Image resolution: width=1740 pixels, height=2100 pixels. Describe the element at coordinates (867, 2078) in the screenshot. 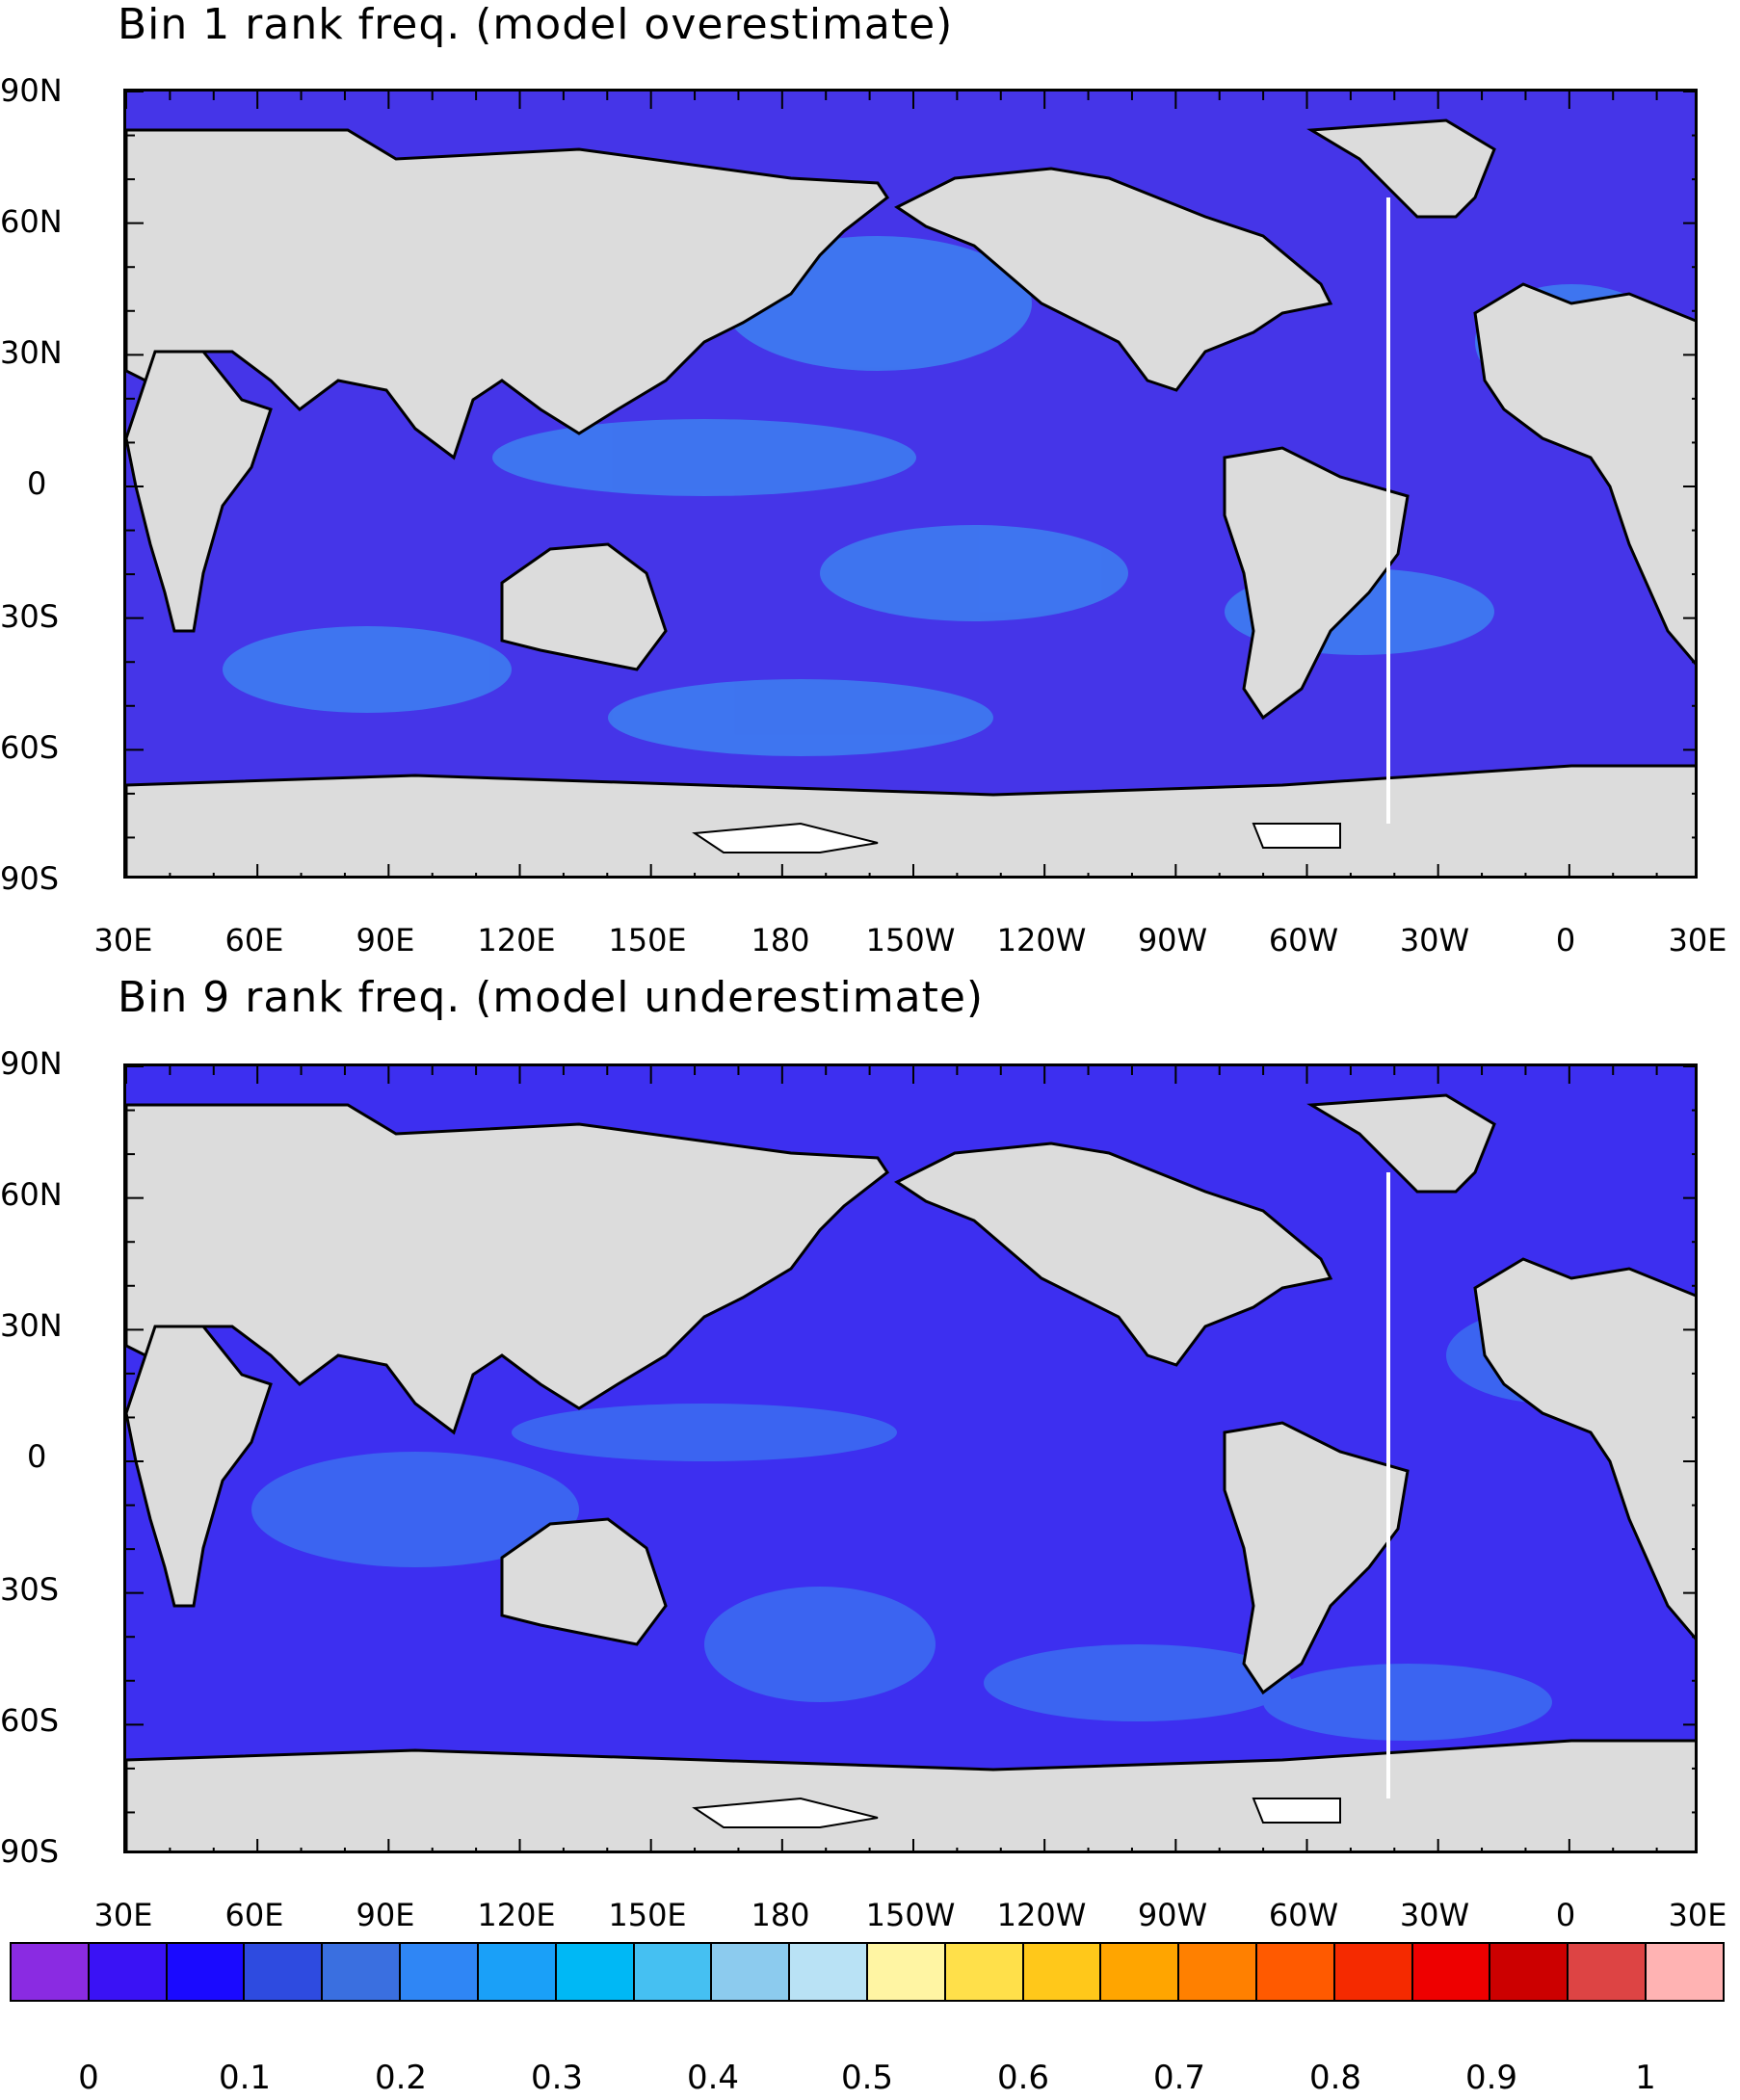

I see `colorbar-label: 0.5` at that location.